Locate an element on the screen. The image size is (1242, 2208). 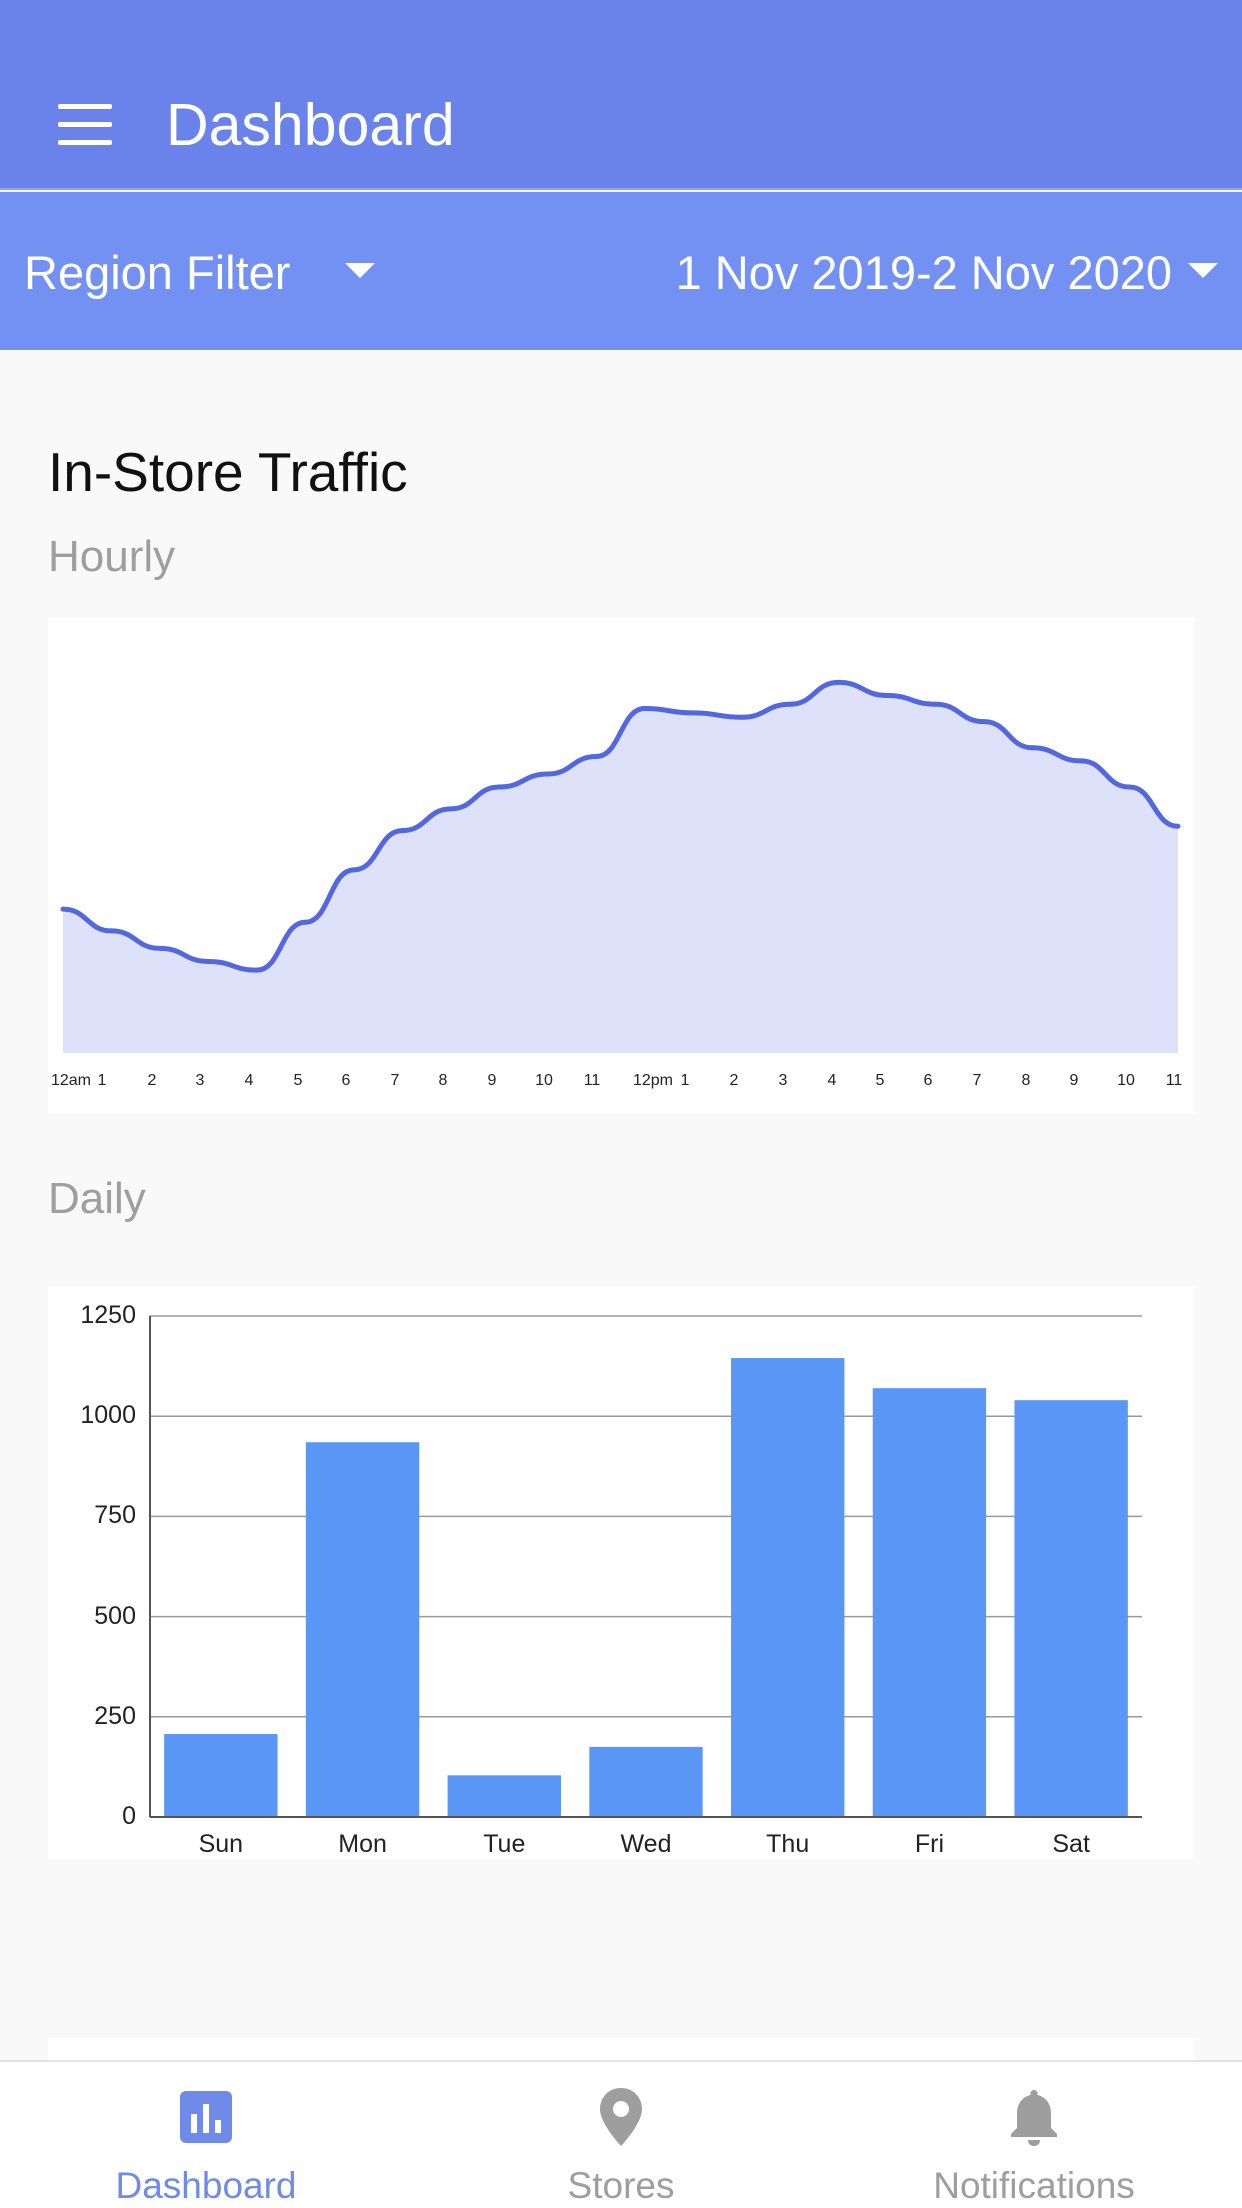
map-pin-icon is located at coordinates (621, 2117).